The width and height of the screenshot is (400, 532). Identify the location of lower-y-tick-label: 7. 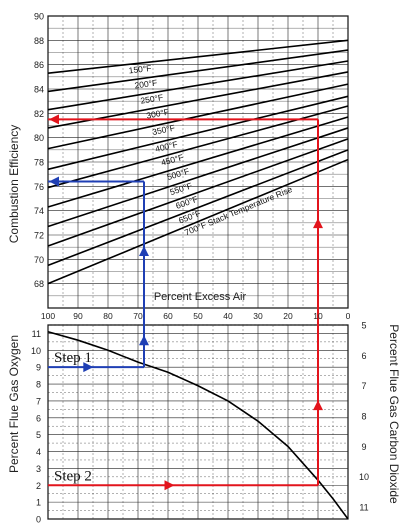
(38, 401).